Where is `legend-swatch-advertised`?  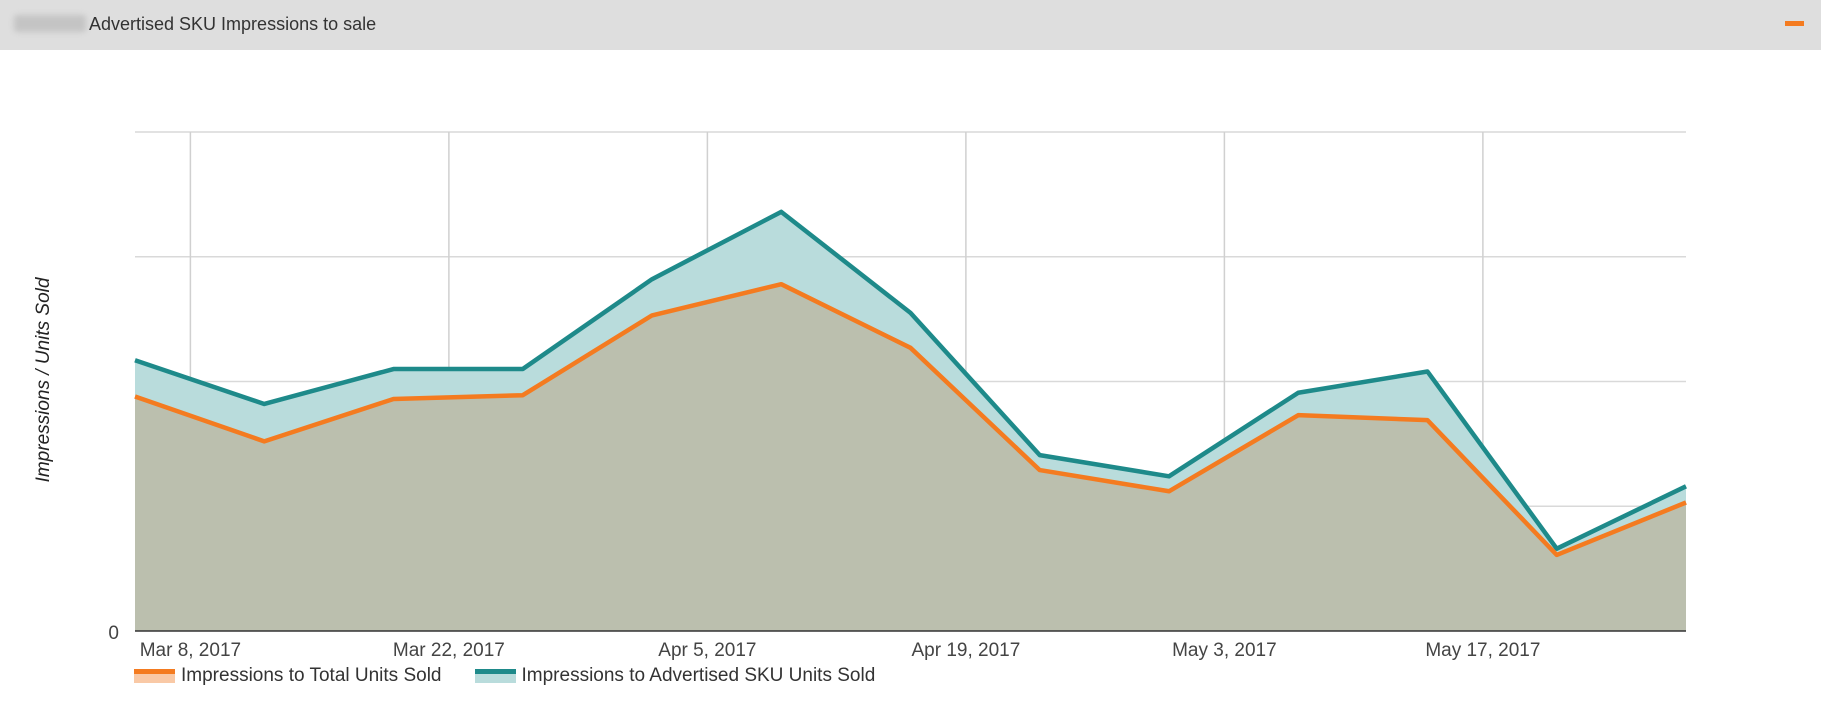
legend-swatch-advertised is located at coordinates (495, 676).